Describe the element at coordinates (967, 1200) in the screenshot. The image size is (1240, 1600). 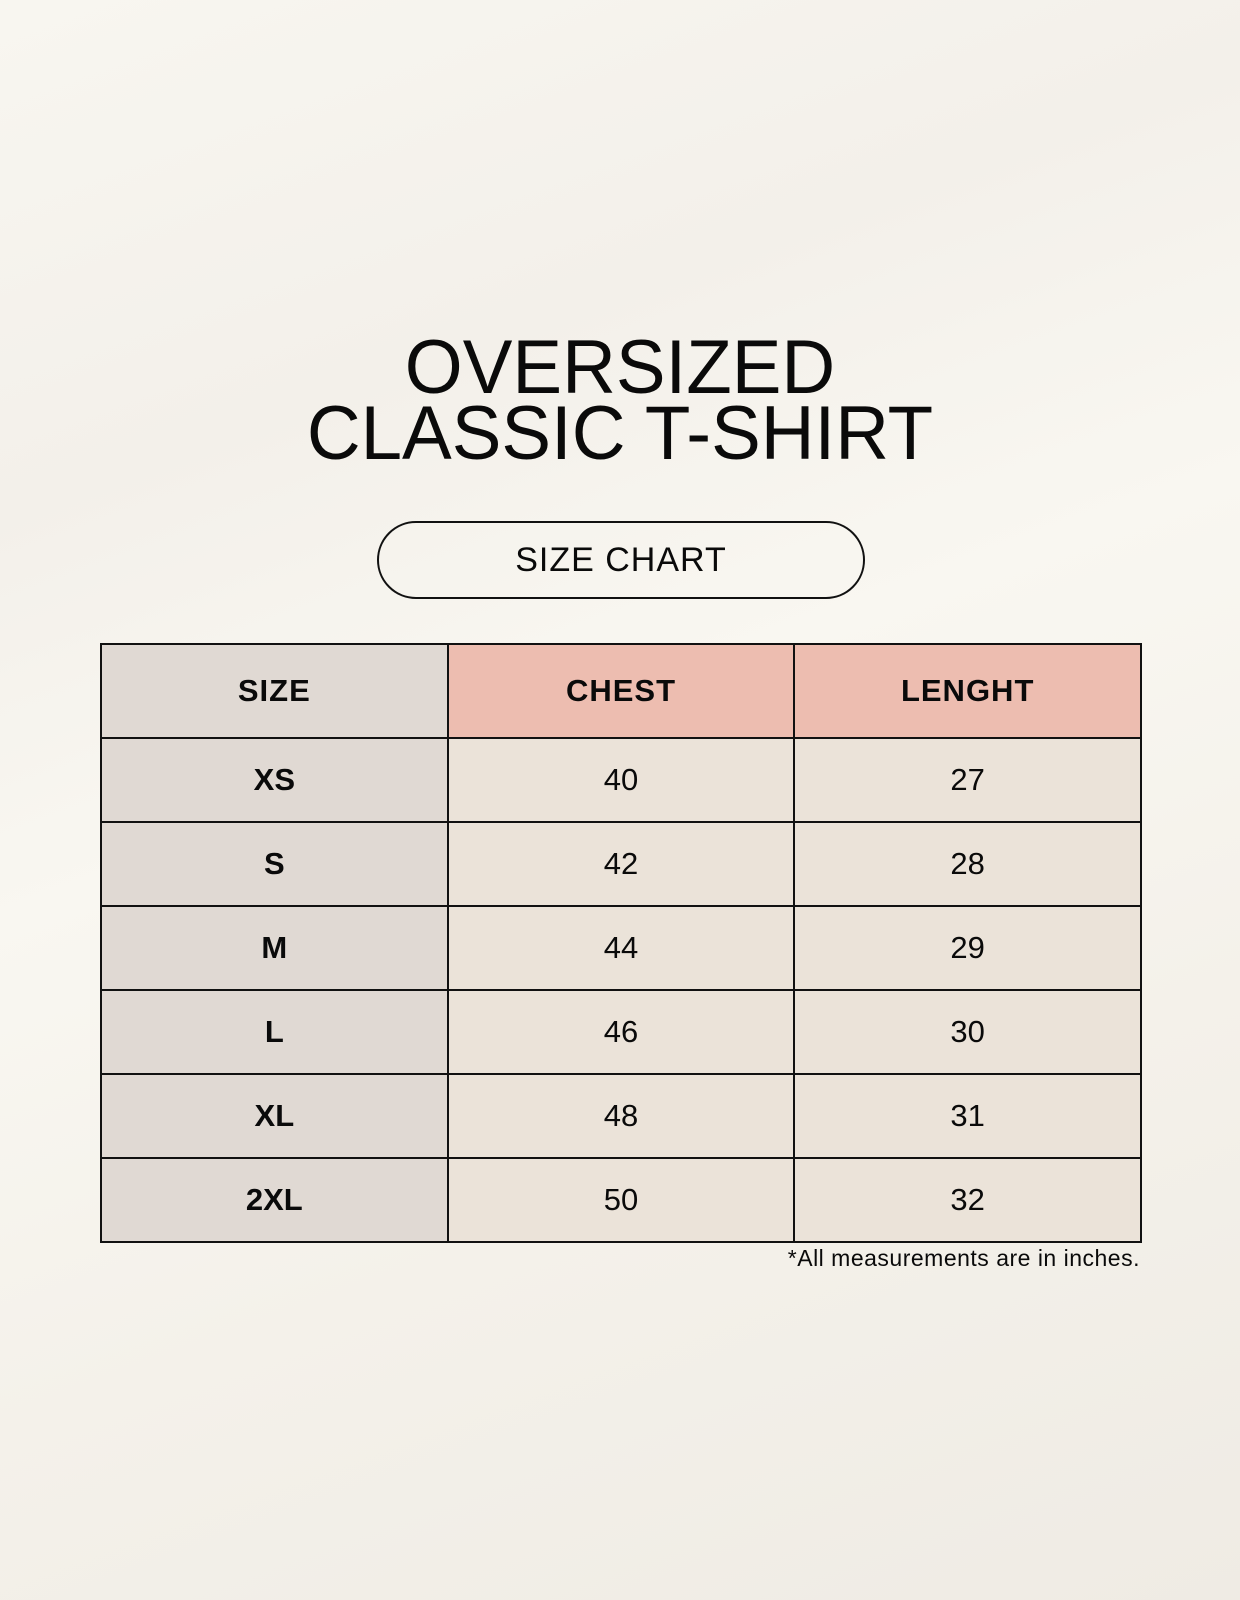
I see `length-cell: 32` at that location.